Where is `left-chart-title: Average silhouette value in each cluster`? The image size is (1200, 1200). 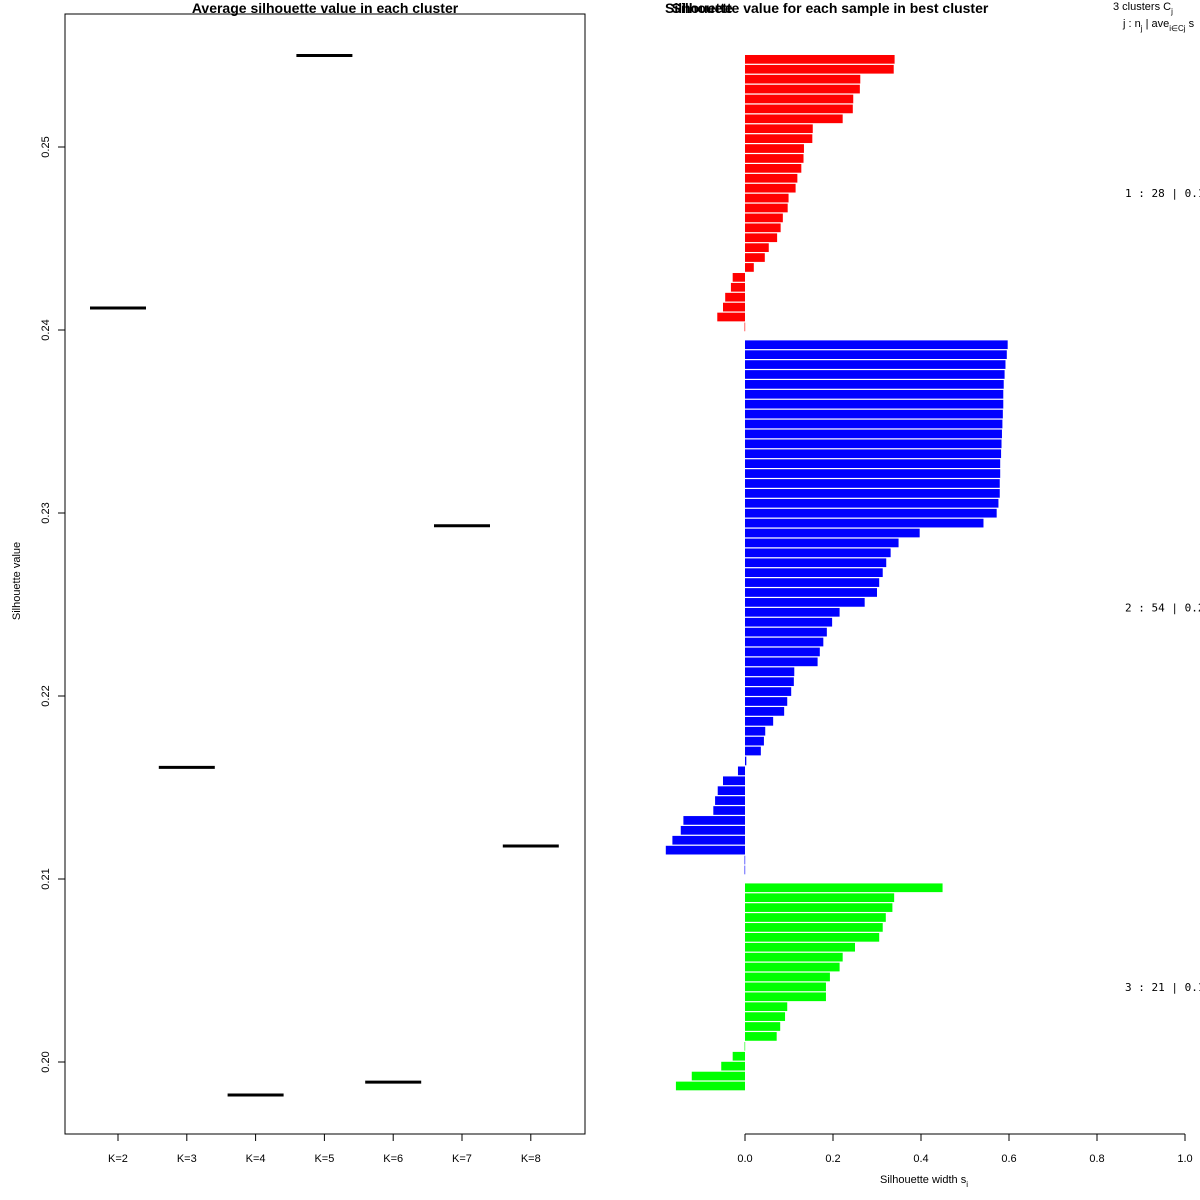 left-chart-title: Average silhouette value in each cluster is located at coordinates (325, 8).